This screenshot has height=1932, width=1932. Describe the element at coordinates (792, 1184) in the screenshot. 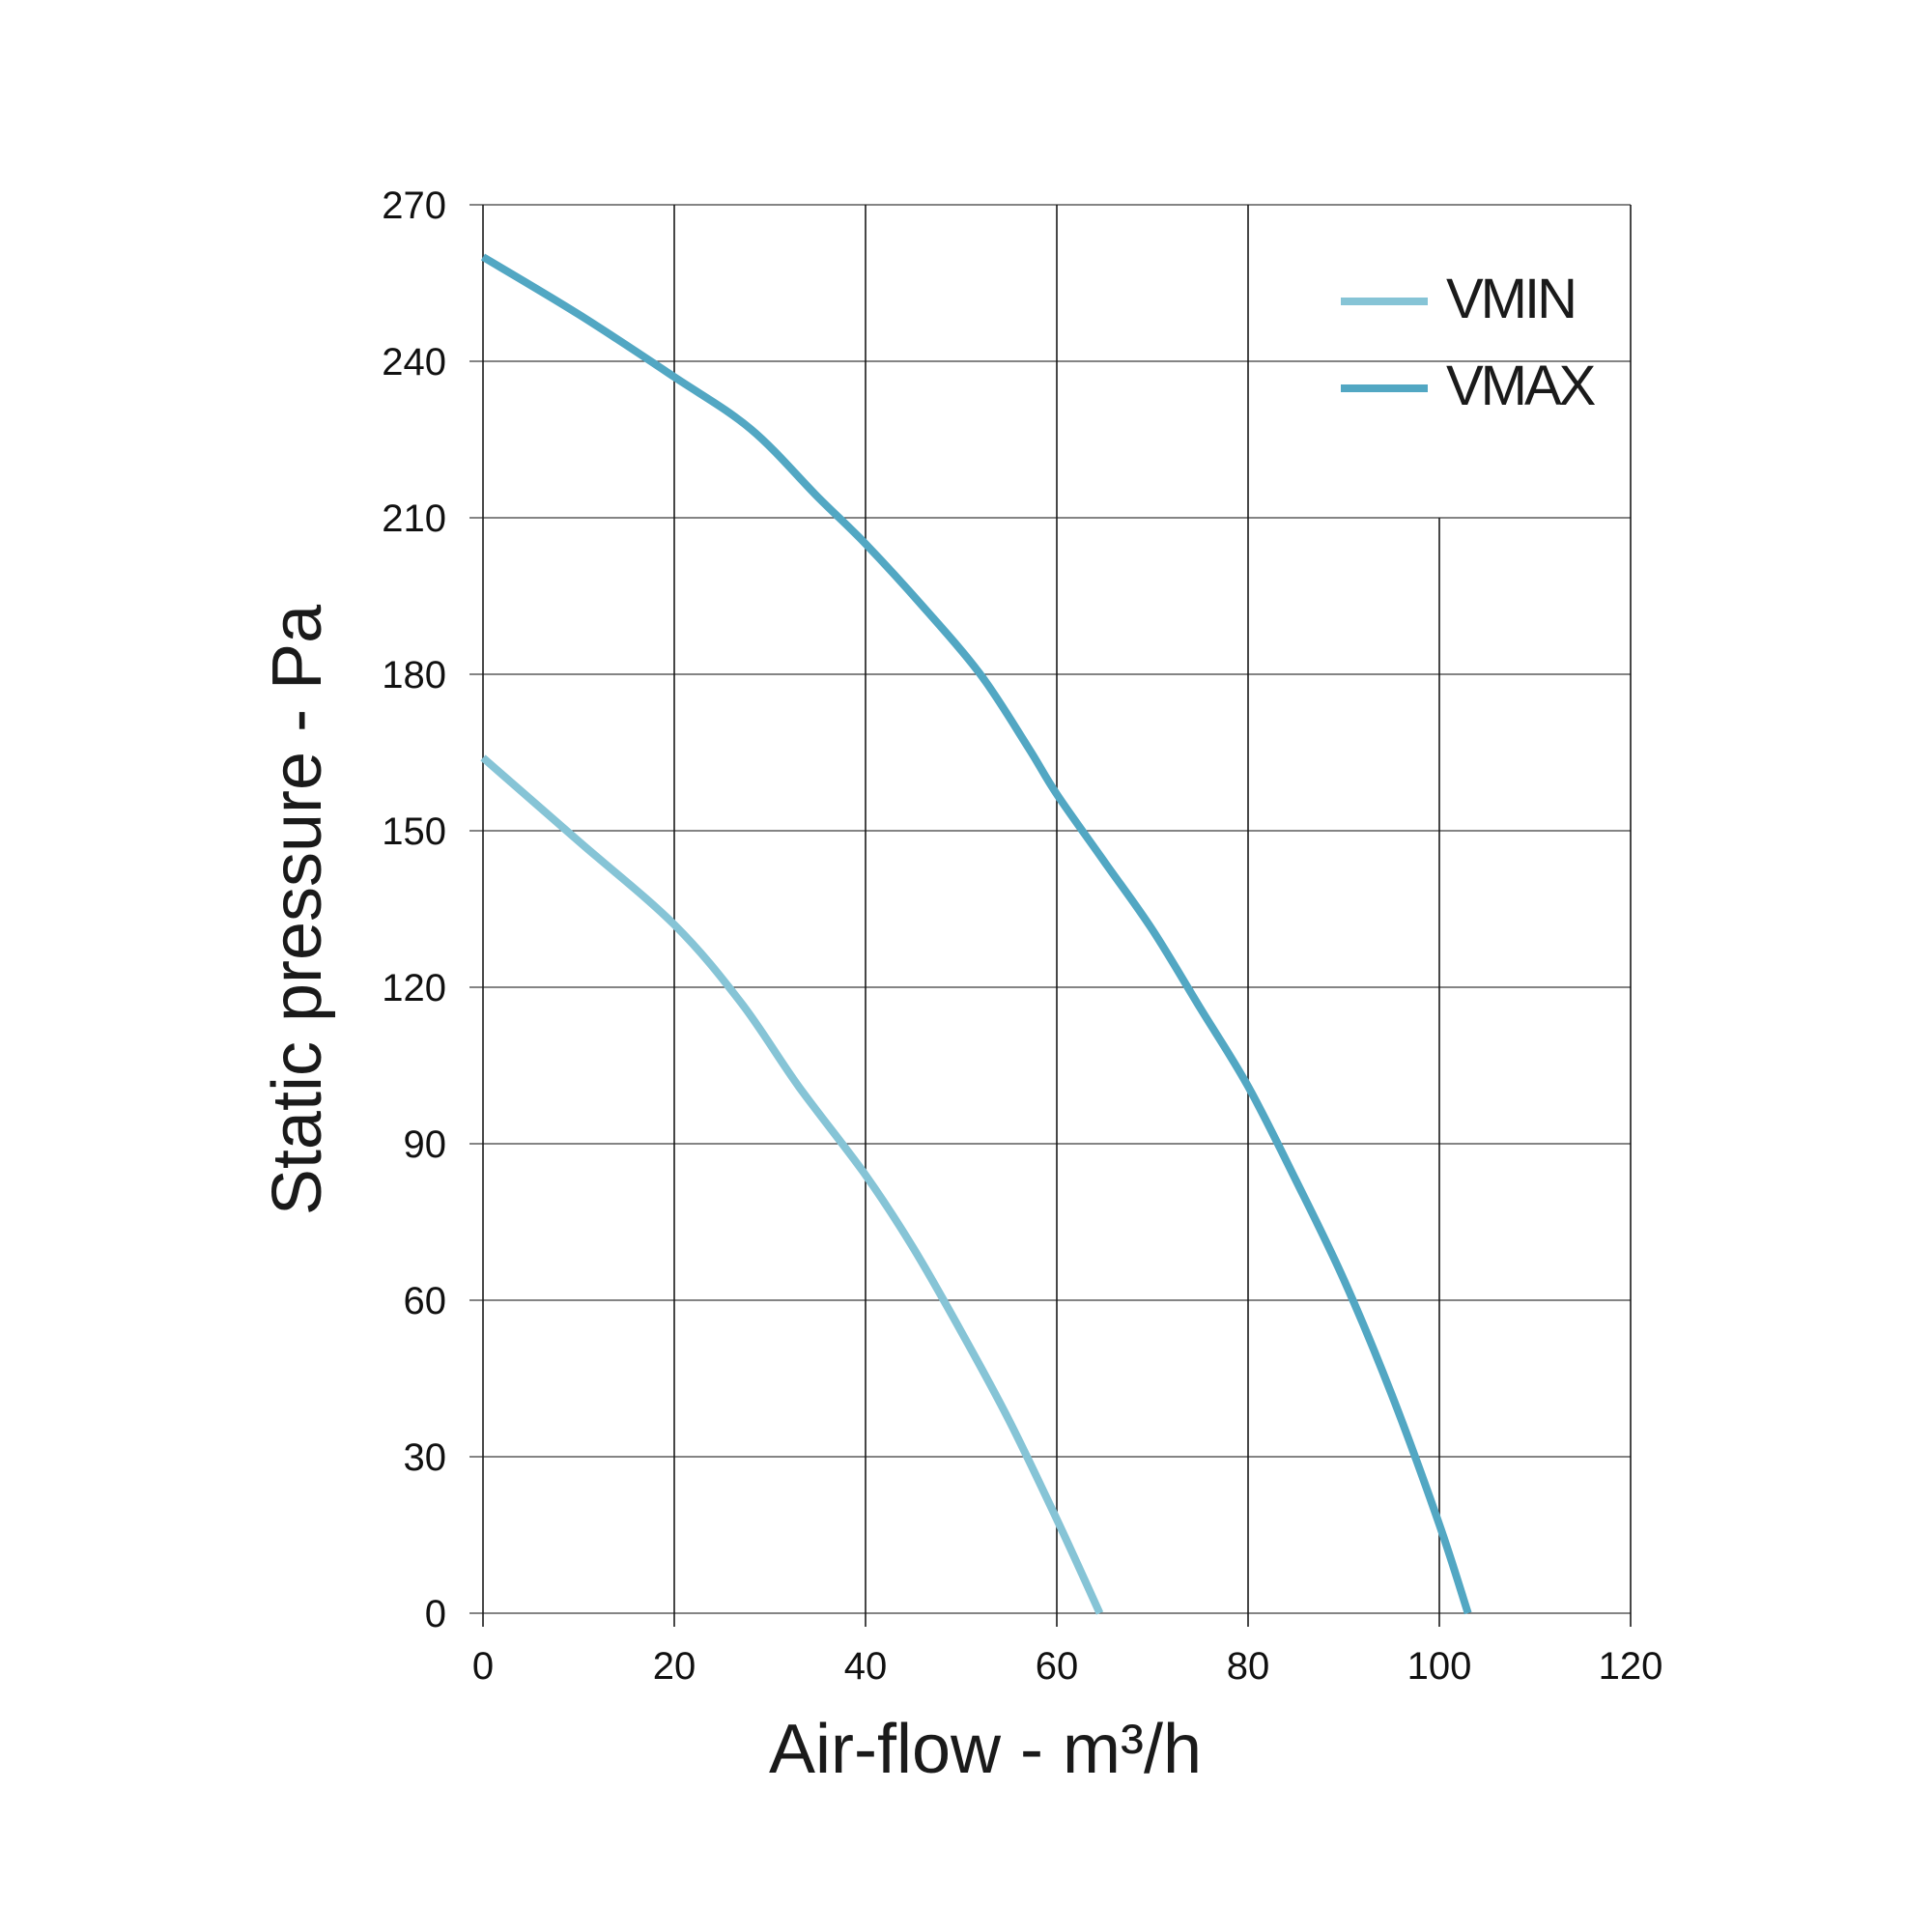

I see `series-line-vmin` at that location.